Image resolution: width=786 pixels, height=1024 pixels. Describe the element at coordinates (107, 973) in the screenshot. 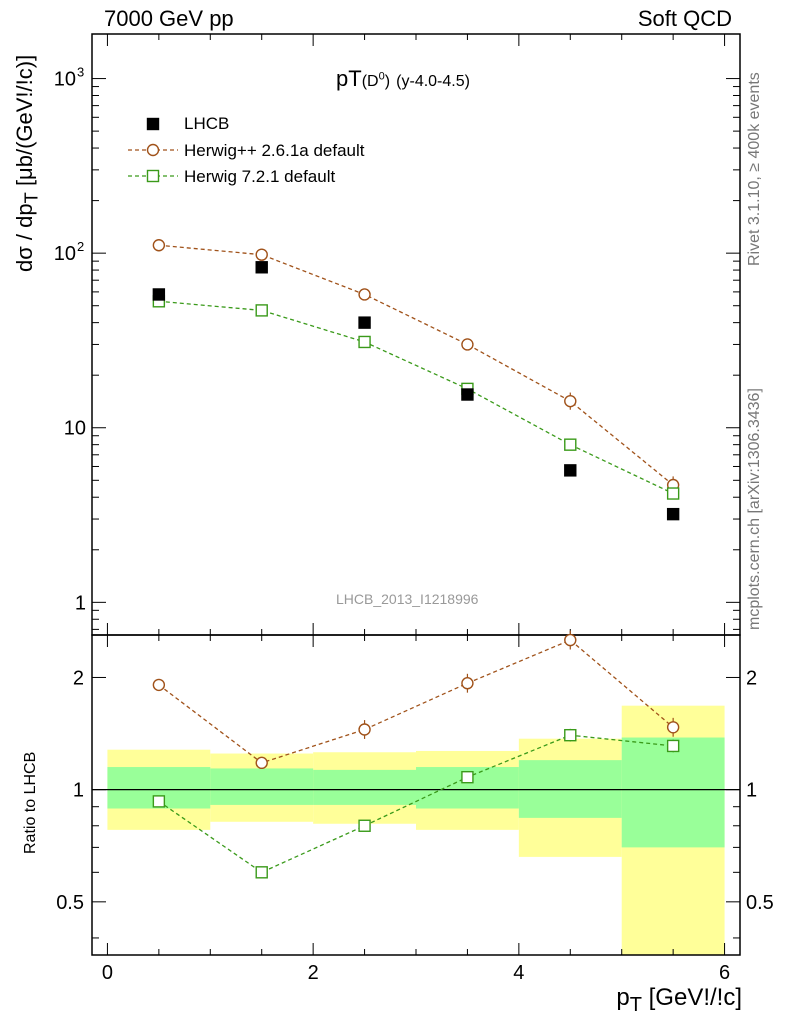

I see `x-tick-label: 0` at that location.